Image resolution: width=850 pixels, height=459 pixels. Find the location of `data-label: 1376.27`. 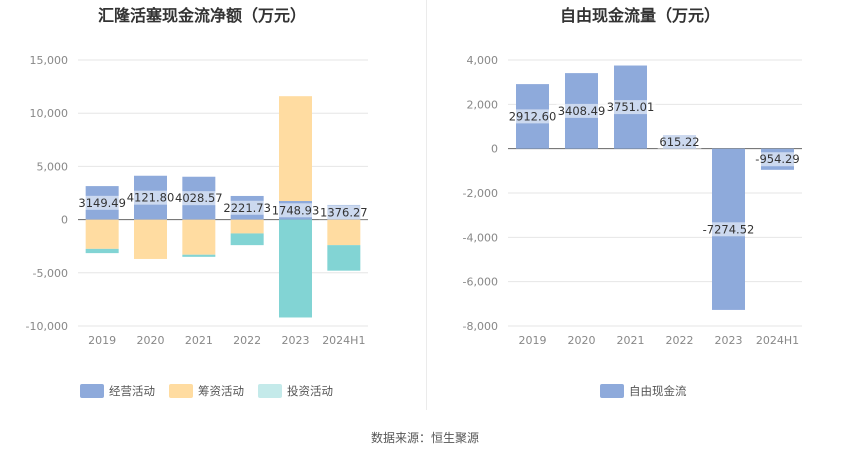

data-label: 1376.27 is located at coordinates (344, 212).